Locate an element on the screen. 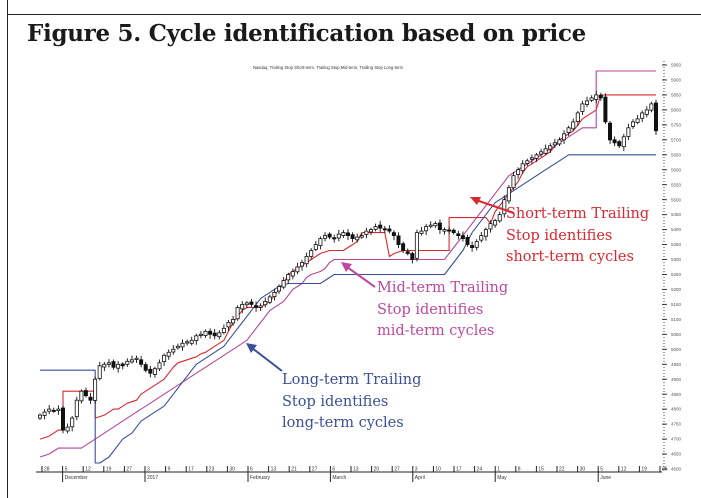 Image resolution: width=701 pixels, height=498 pixels. y-tick-label: 4750 is located at coordinates (676, 424).